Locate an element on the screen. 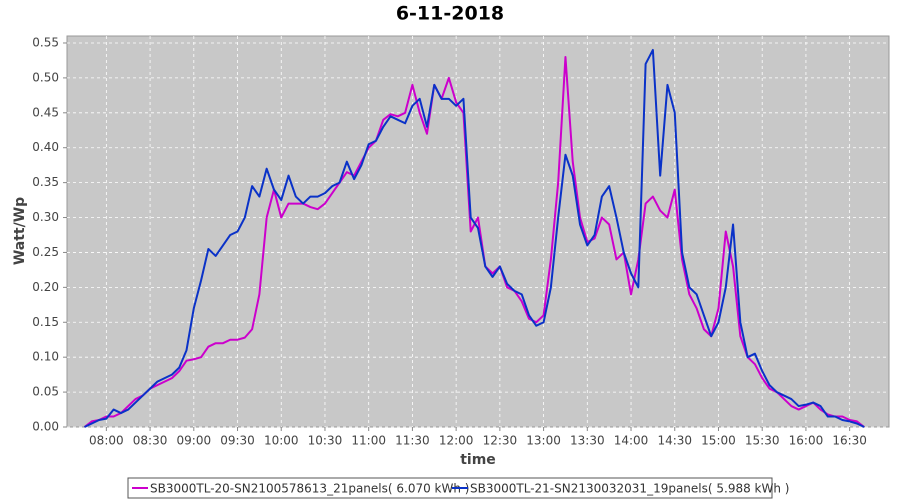  x-tick-label: 13:00 is located at coordinates (543, 441).